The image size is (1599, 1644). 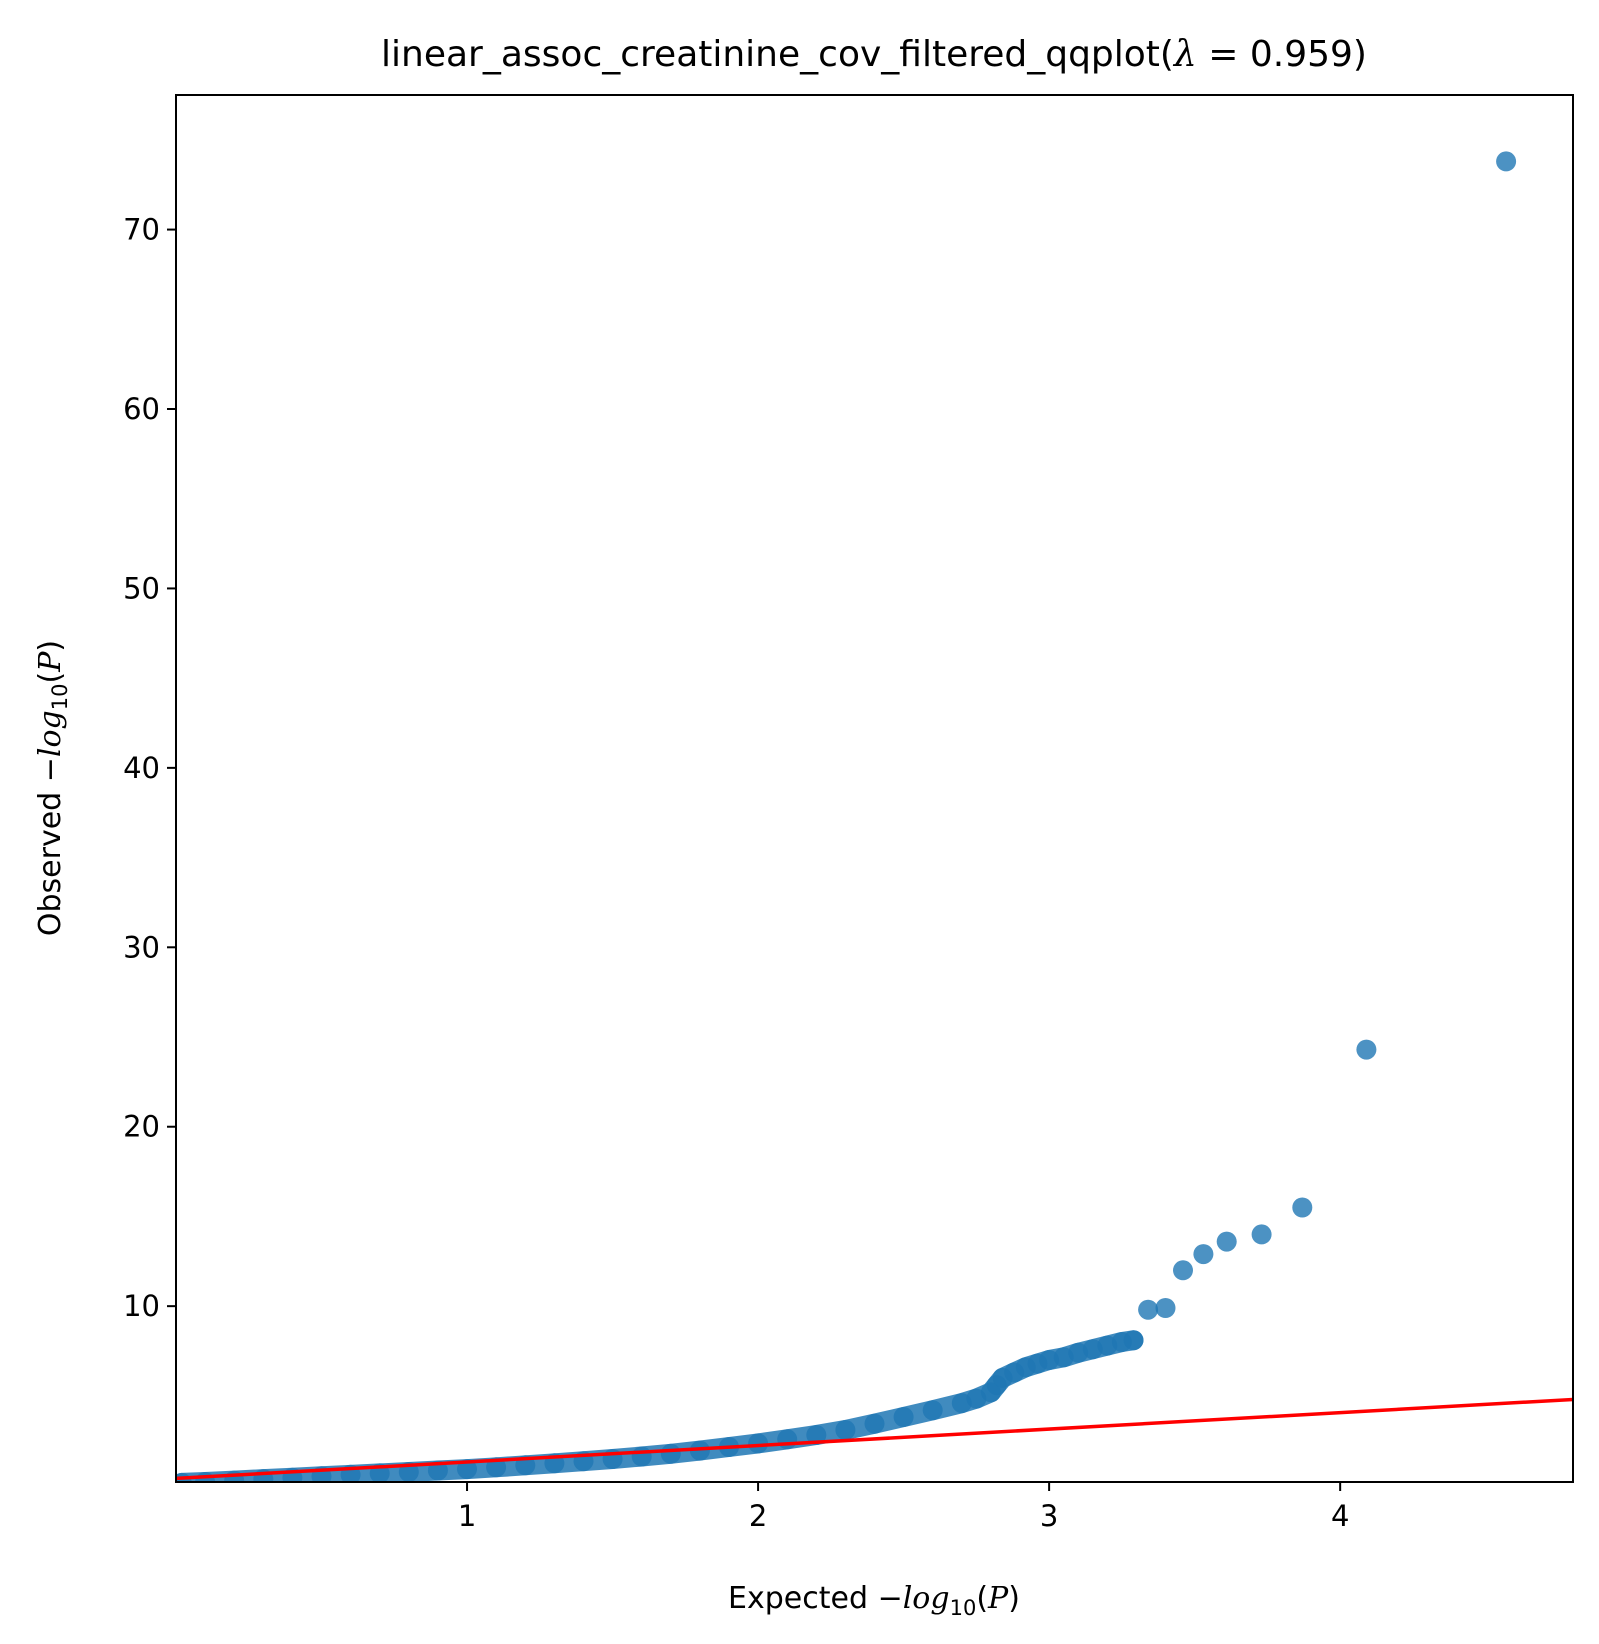 I want to click on x-tick-label: 2, so click(x=758, y=1516).